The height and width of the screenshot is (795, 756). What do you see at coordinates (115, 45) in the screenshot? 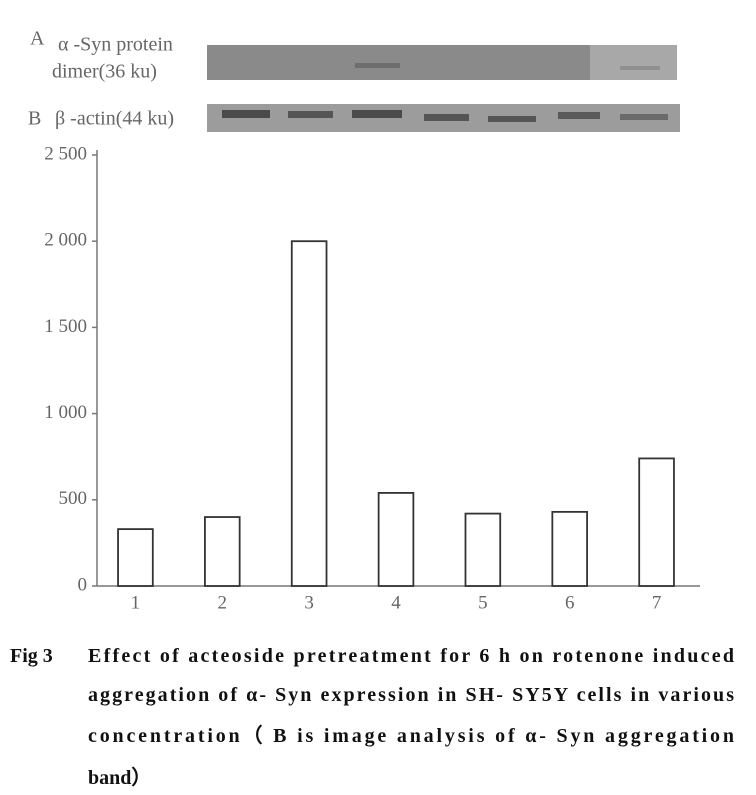
I see `panel-label: α -Syn protein` at bounding box center [115, 45].